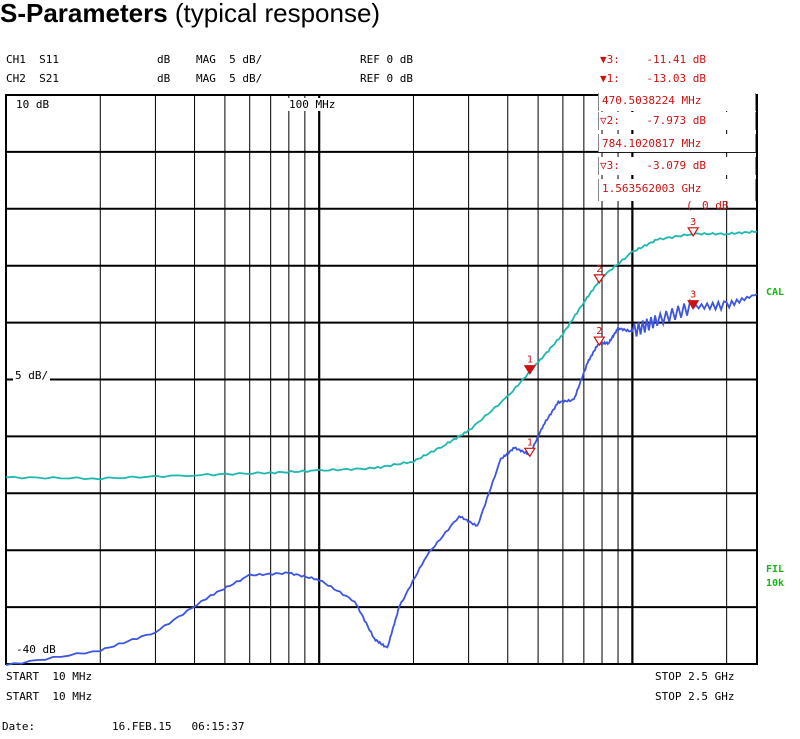 This screenshot has height=739, width=800. What do you see at coordinates (19, 726) in the screenshot?
I see `date-label: Date:` at bounding box center [19, 726].